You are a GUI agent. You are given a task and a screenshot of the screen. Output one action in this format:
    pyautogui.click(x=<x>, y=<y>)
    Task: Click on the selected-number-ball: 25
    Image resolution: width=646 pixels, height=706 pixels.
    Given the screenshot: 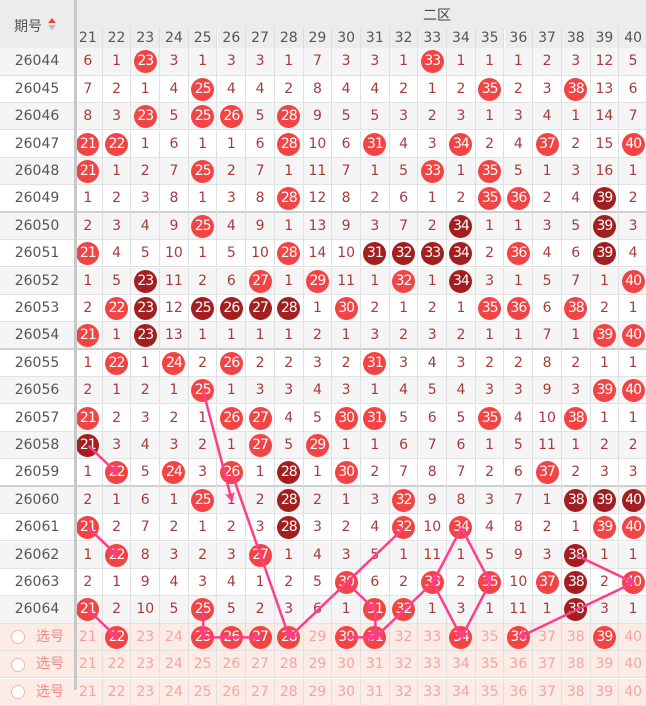 What is the action you would take?
    pyautogui.click(x=203, y=637)
    